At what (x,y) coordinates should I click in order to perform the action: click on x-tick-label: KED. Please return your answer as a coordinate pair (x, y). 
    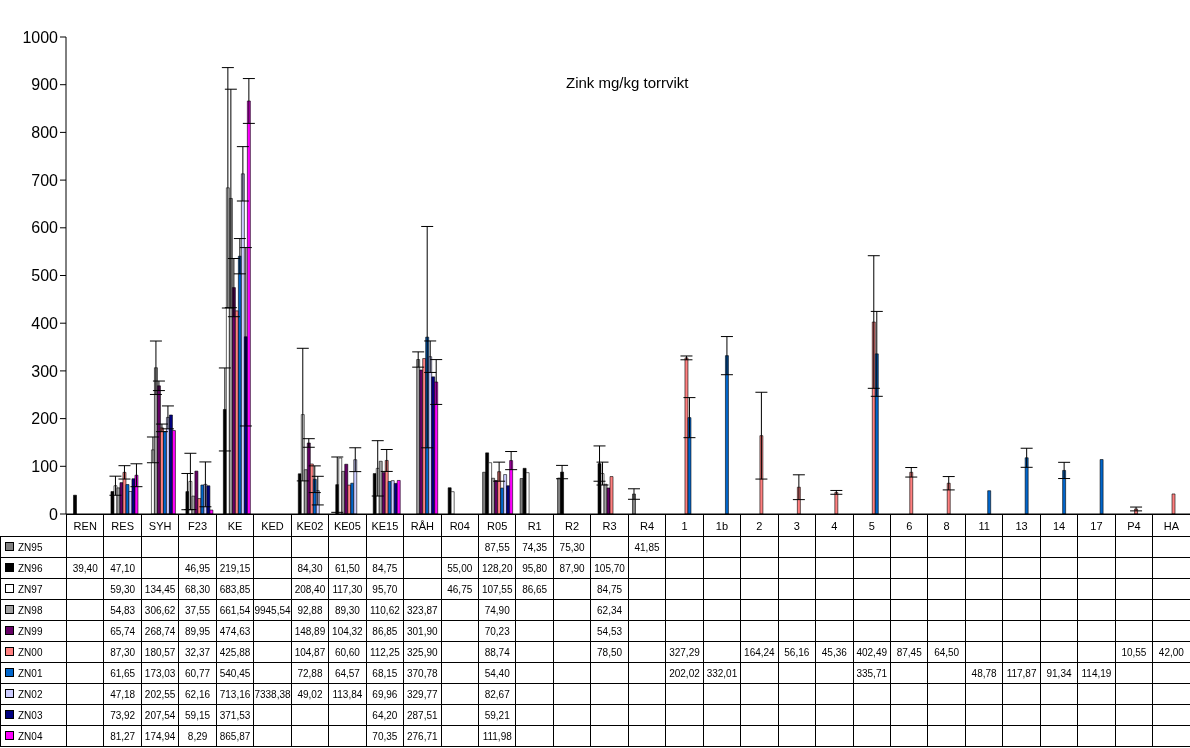
    Looking at the image, I should click on (272, 525).